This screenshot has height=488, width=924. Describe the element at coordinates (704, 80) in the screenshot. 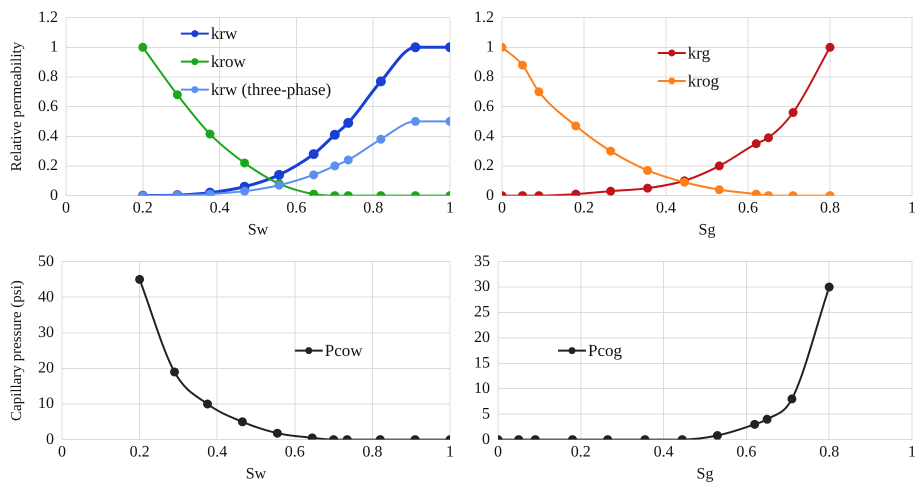

I see `legend-label: krog` at that location.